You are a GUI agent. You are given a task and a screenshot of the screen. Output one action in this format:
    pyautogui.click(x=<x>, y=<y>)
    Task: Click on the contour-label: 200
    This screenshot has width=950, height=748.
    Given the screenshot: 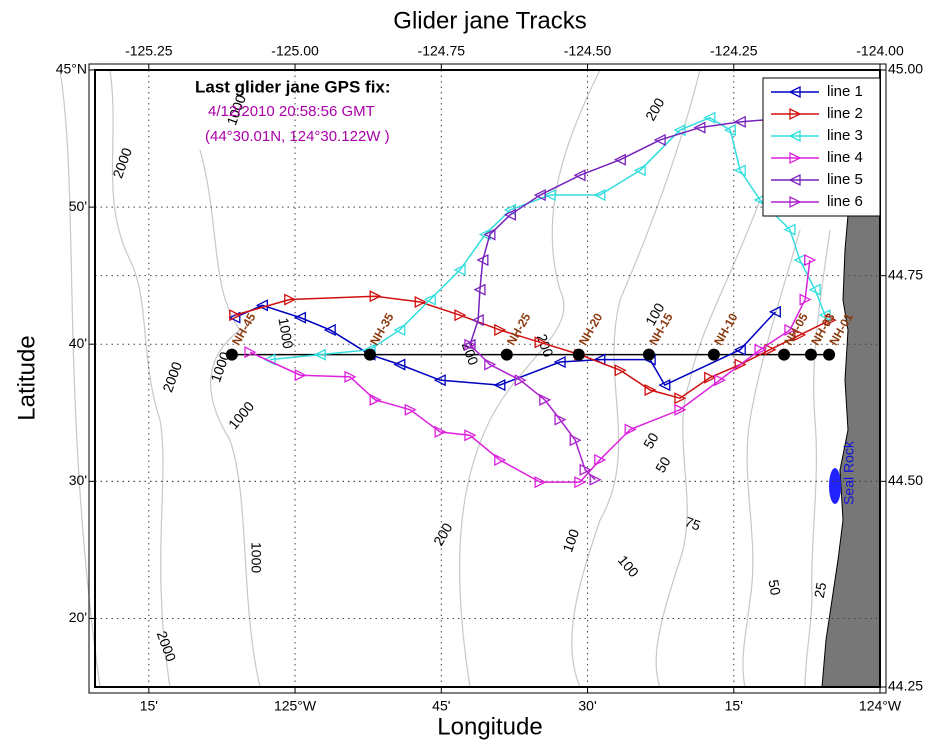 What is the action you would take?
    pyautogui.click(x=545, y=346)
    